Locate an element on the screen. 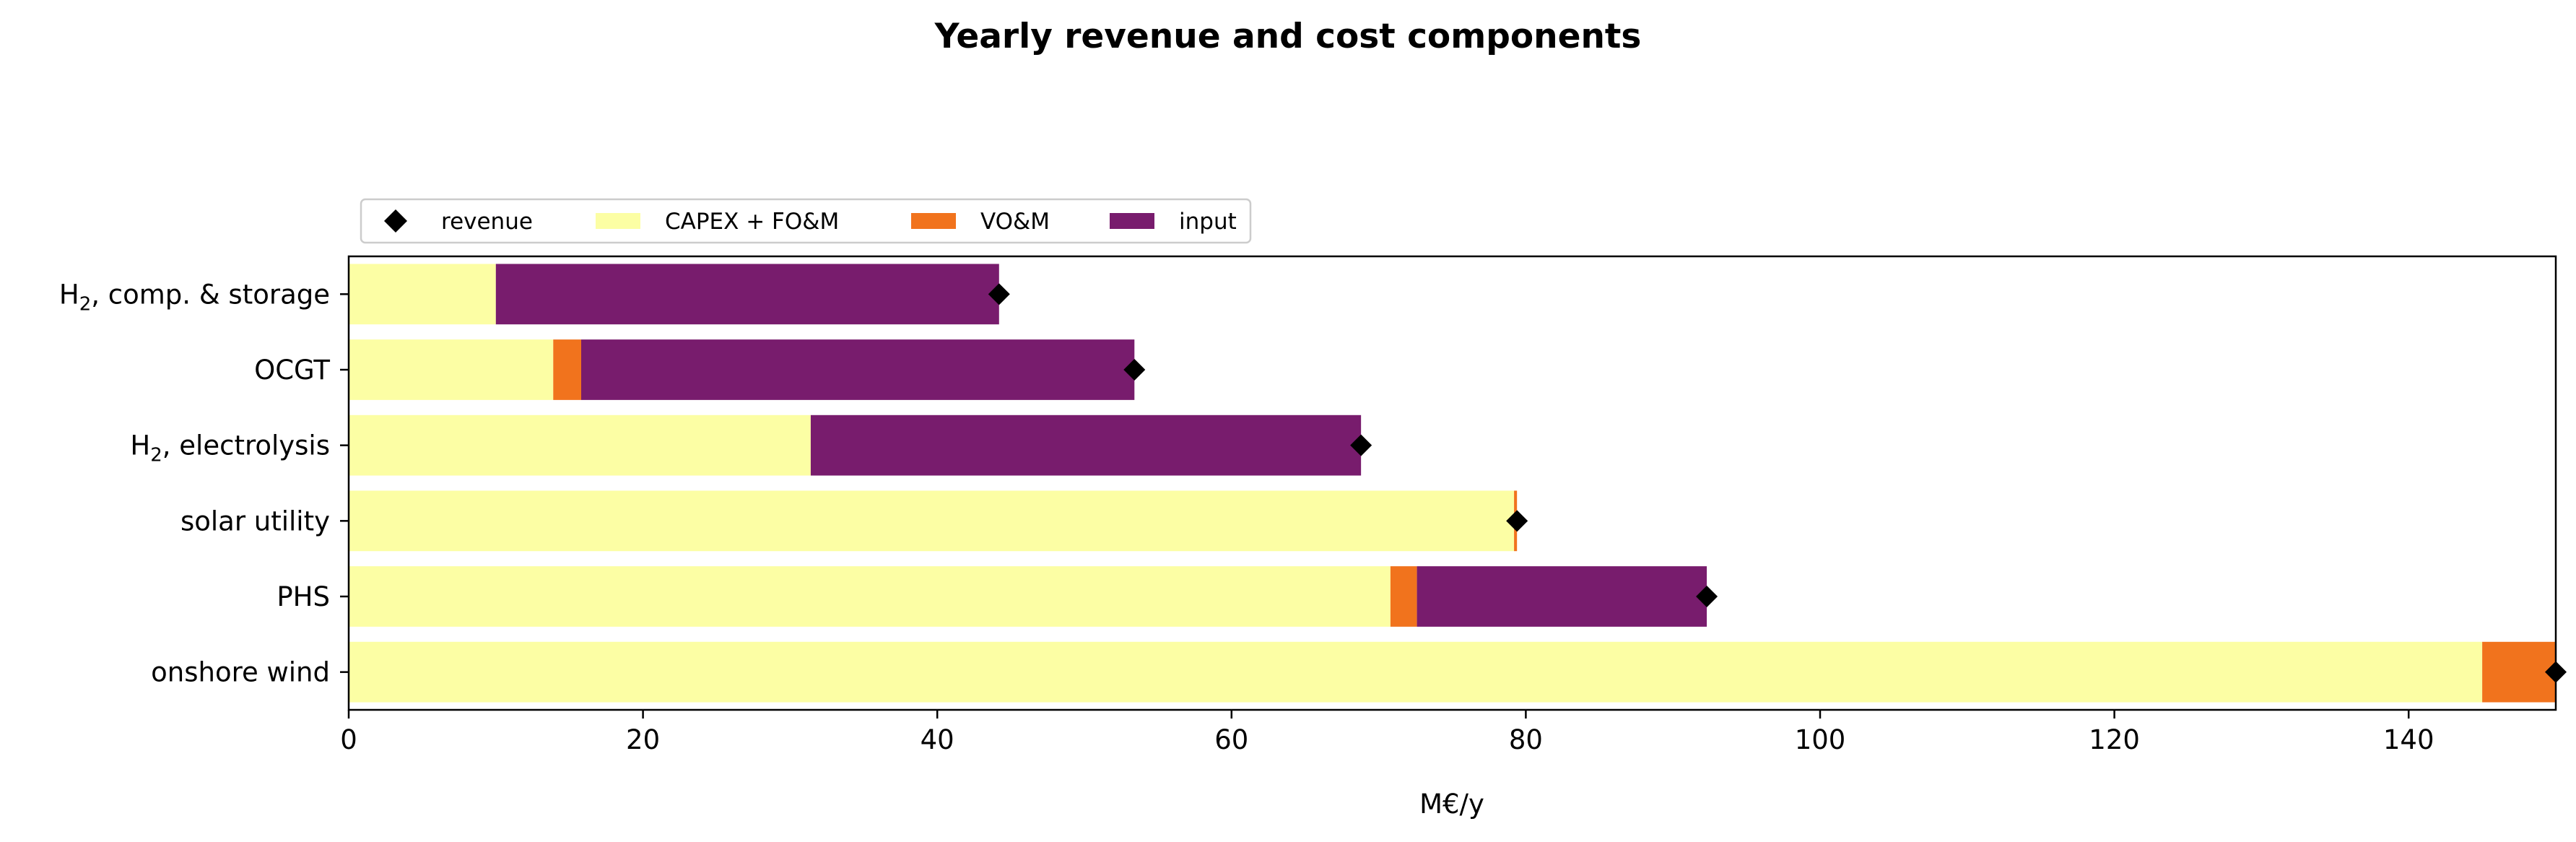 This screenshot has width=2576, height=842. x-axis-ticks: 0 20 40 60 80 100 120 140 is located at coordinates (1387, 732).